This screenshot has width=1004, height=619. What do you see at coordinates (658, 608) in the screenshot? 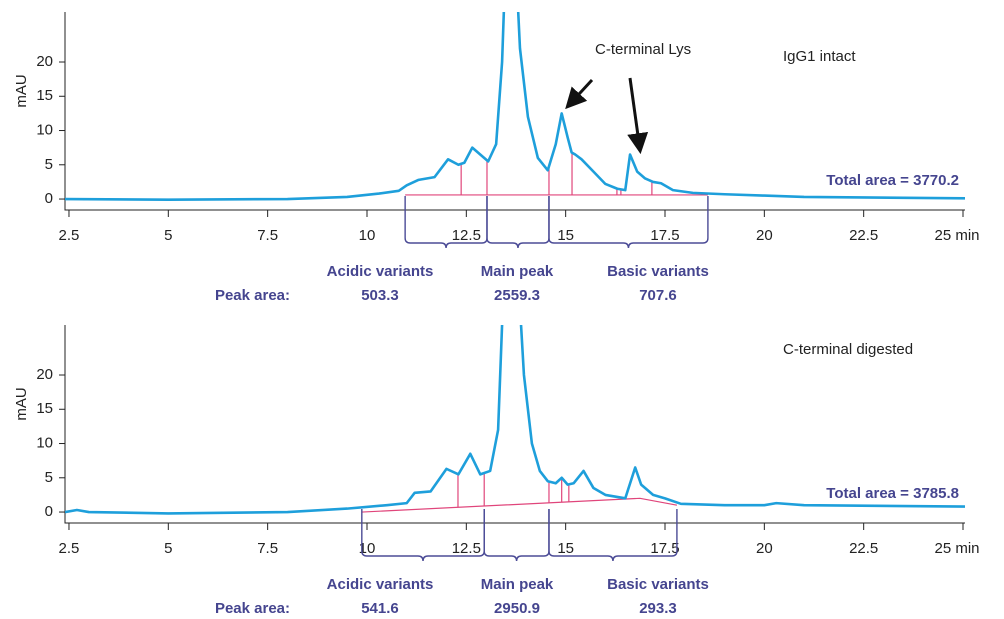
I see `region-area: 293.3` at bounding box center [658, 608].